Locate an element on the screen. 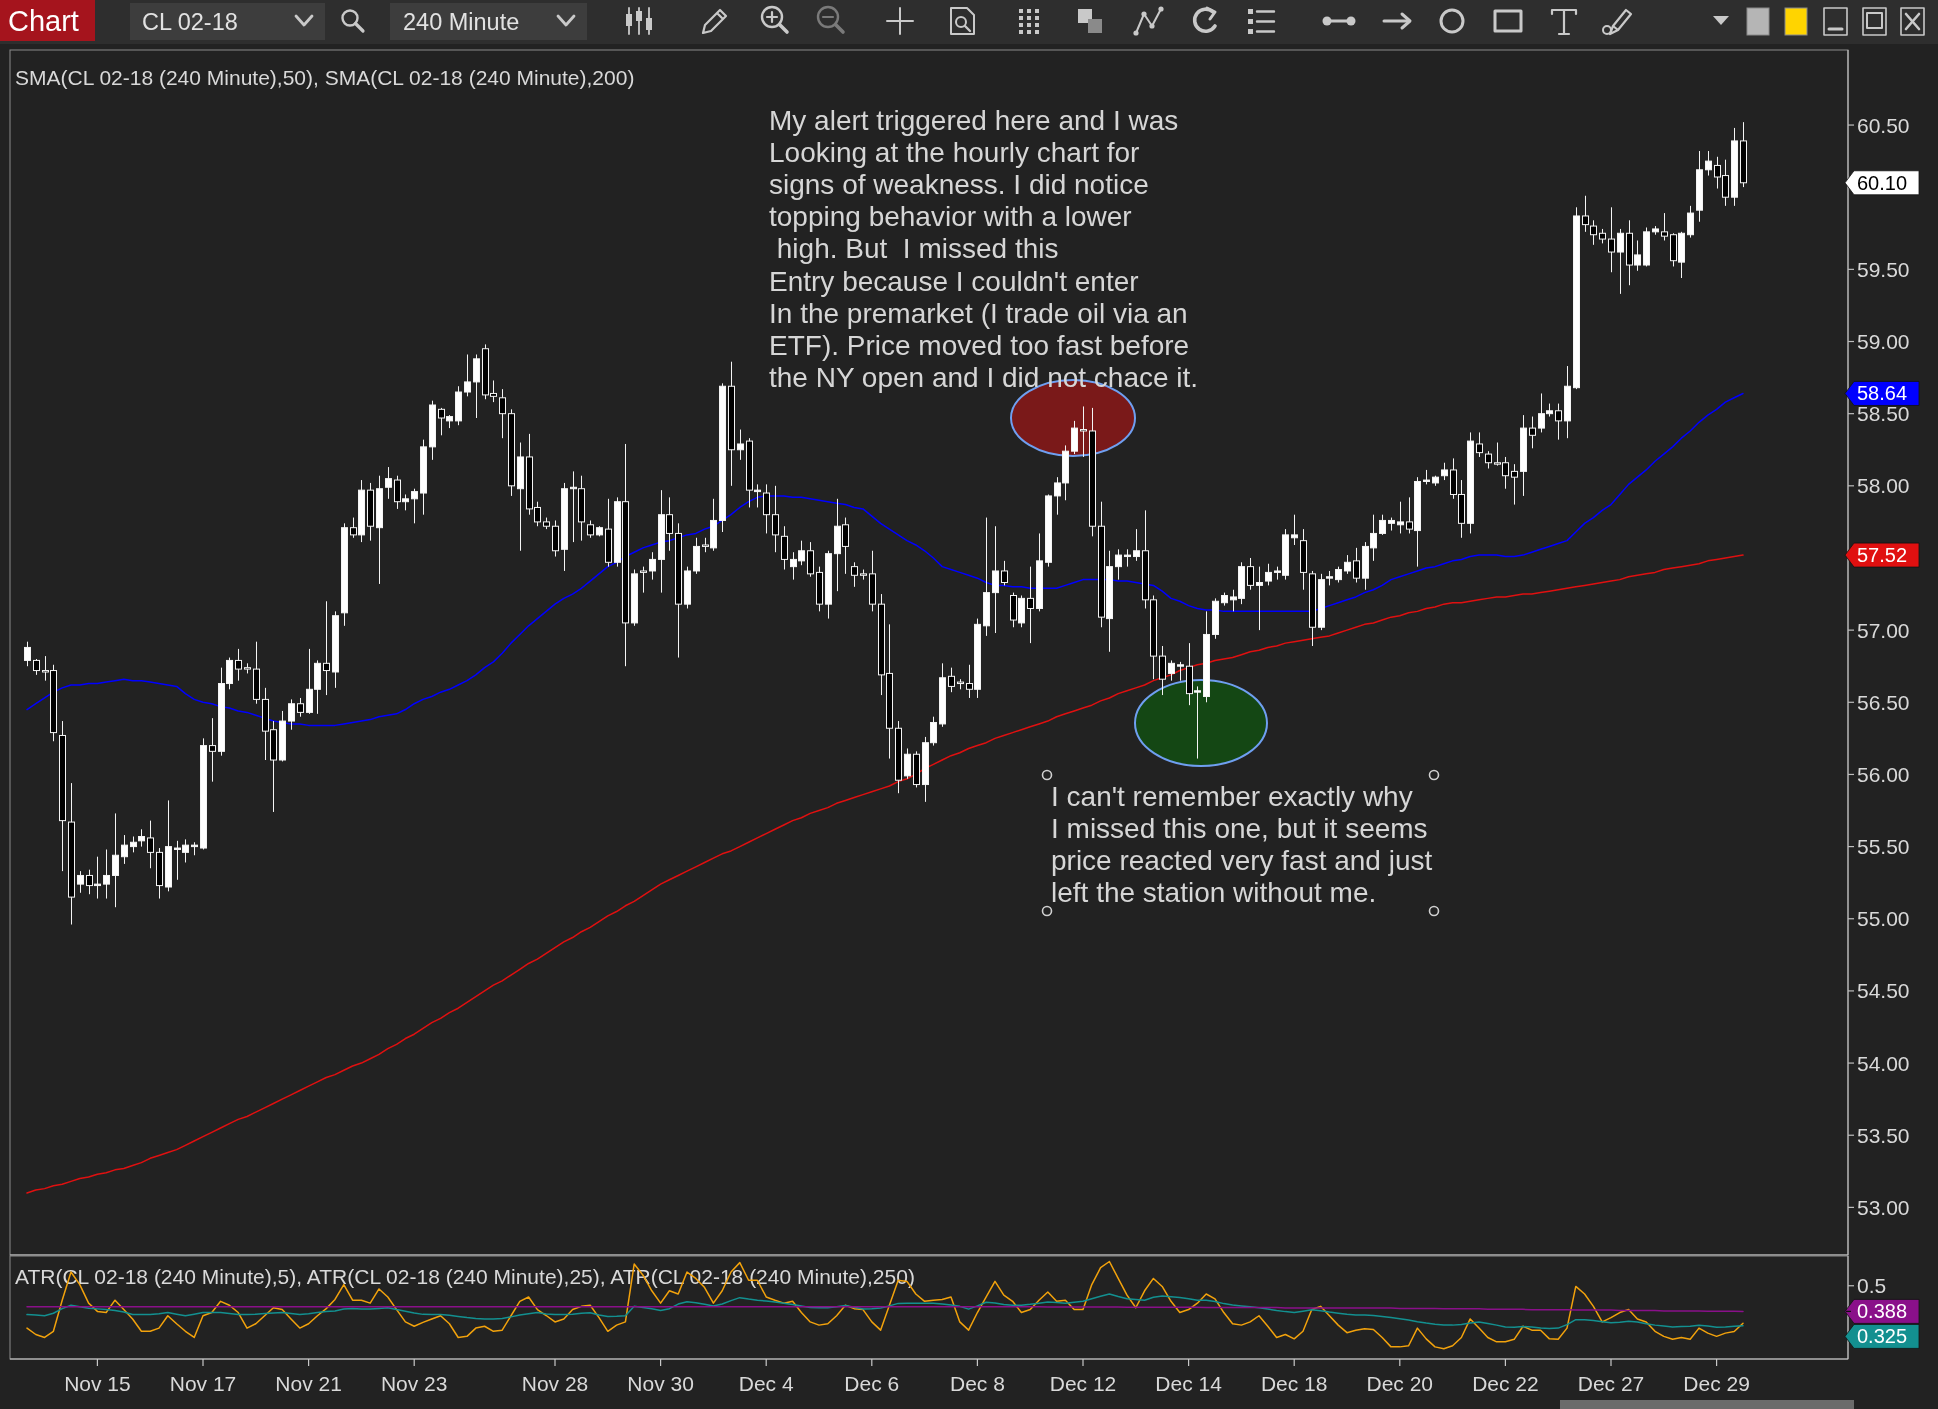  text: 58.64 is located at coordinates (1882, 393).